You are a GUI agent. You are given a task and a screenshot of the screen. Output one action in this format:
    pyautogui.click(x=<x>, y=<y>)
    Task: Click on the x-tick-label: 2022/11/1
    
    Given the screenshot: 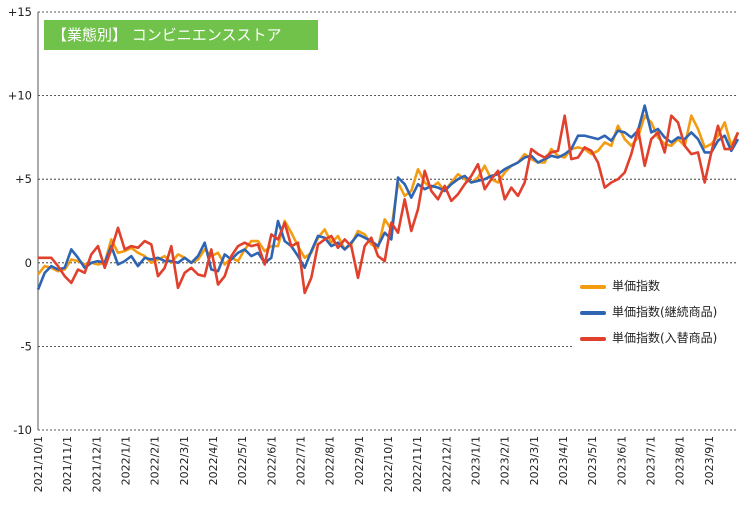 What is the action you would take?
    pyautogui.click(x=417, y=464)
    